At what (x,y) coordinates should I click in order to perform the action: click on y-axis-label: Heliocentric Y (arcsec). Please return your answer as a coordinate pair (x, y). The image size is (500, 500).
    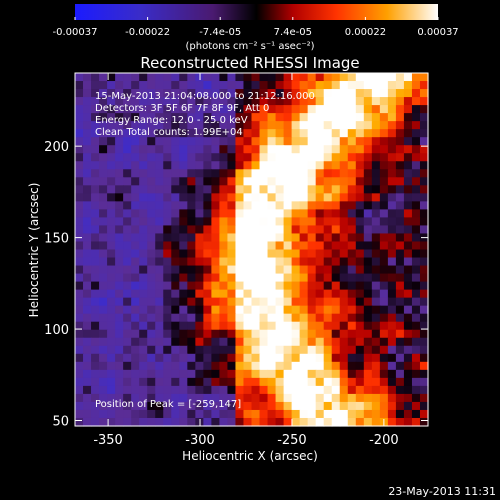
    Looking at the image, I should click on (34, 250).